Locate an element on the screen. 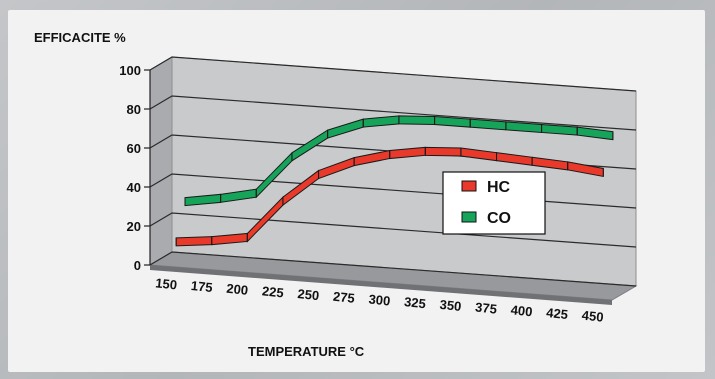  legend-box is located at coordinates (494, 203).